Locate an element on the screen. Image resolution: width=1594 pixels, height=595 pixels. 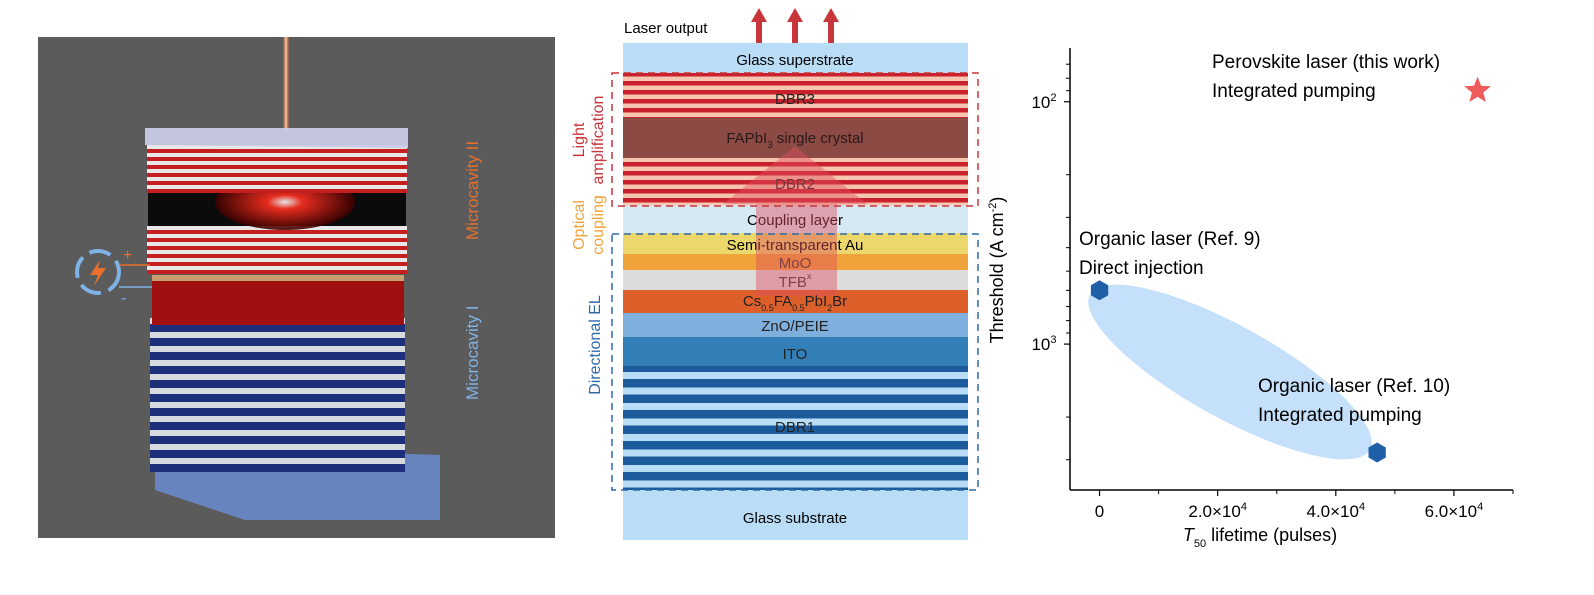
light-amplification-box is located at coordinates (795, 139).